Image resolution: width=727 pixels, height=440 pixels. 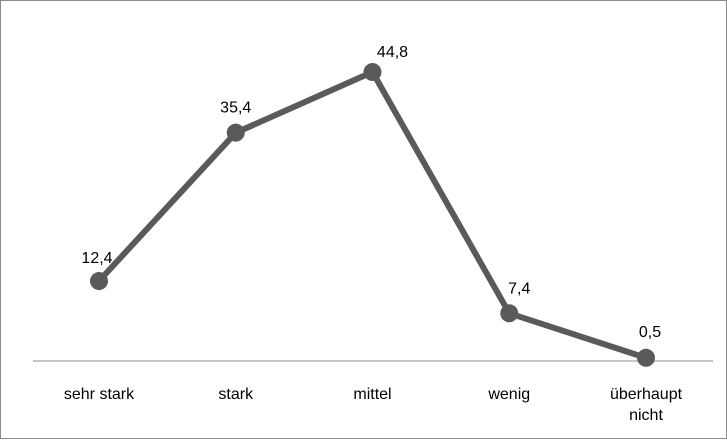 What do you see at coordinates (392, 52) in the screenshot?
I see `data-label-3: 44,8` at bounding box center [392, 52].